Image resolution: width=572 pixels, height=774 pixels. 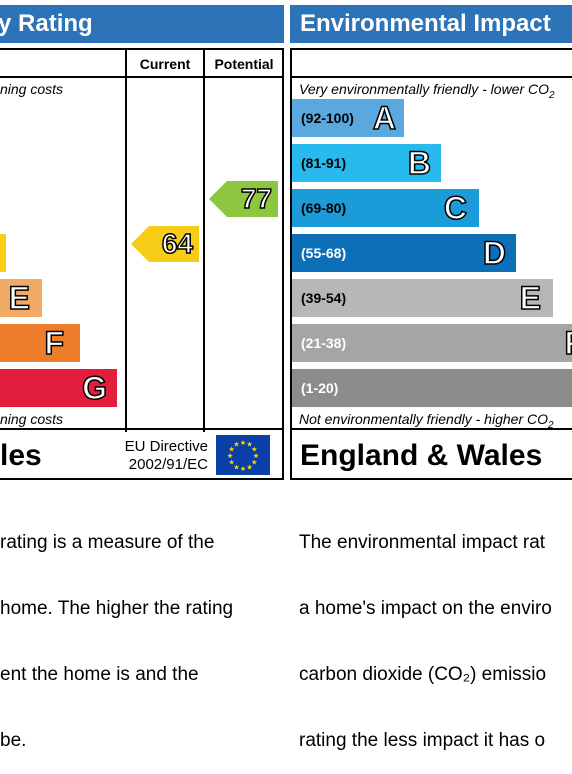 What do you see at coordinates (142, 77) in the screenshot?
I see `energy-header-divider` at bounding box center [142, 77].